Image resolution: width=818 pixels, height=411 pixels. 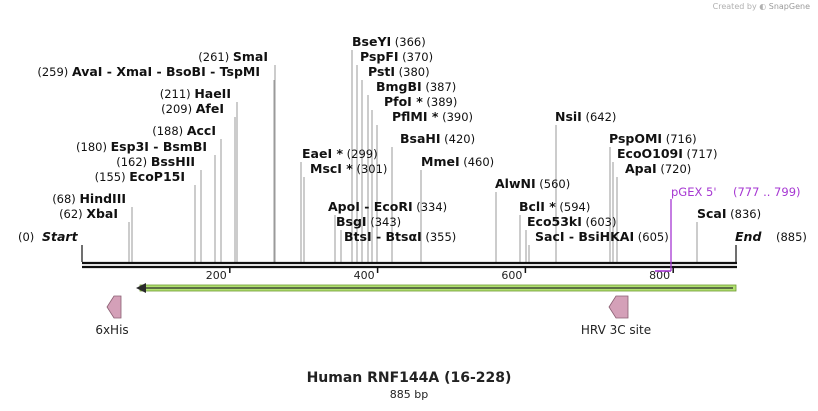 I want to click on site-enzyme-name: PfoI, so click(x=398, y=101).